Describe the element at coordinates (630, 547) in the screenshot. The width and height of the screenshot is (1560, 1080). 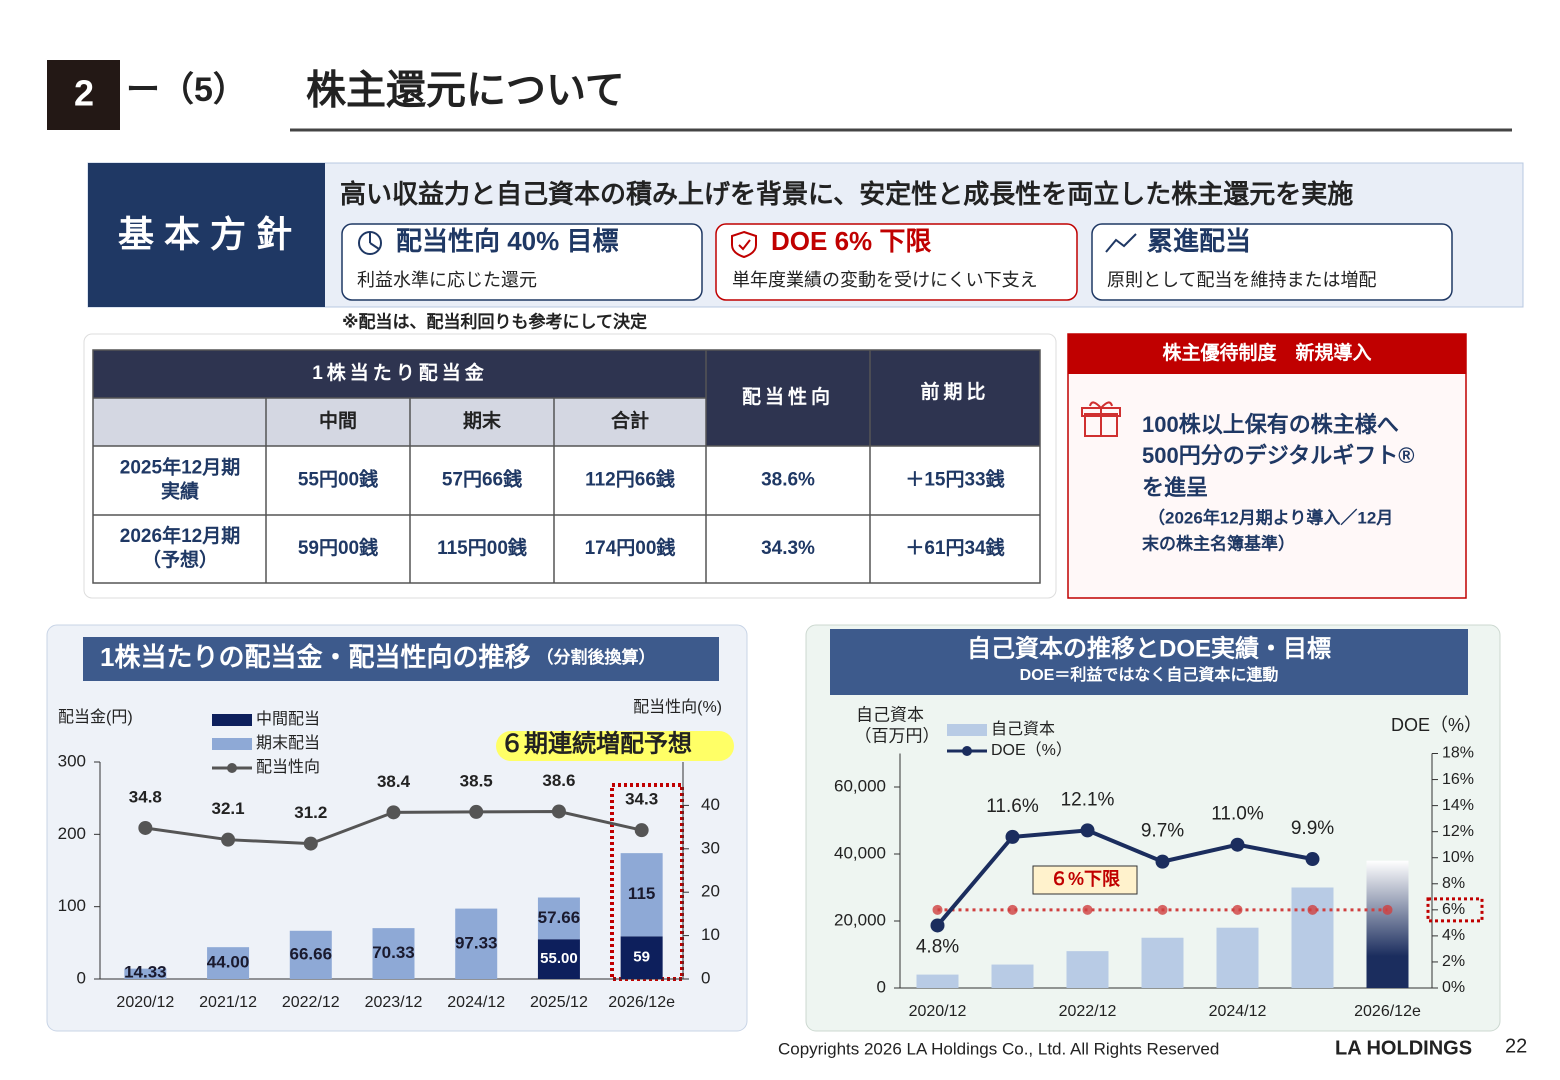
I see `table-cell: 174円00銭` at that location.